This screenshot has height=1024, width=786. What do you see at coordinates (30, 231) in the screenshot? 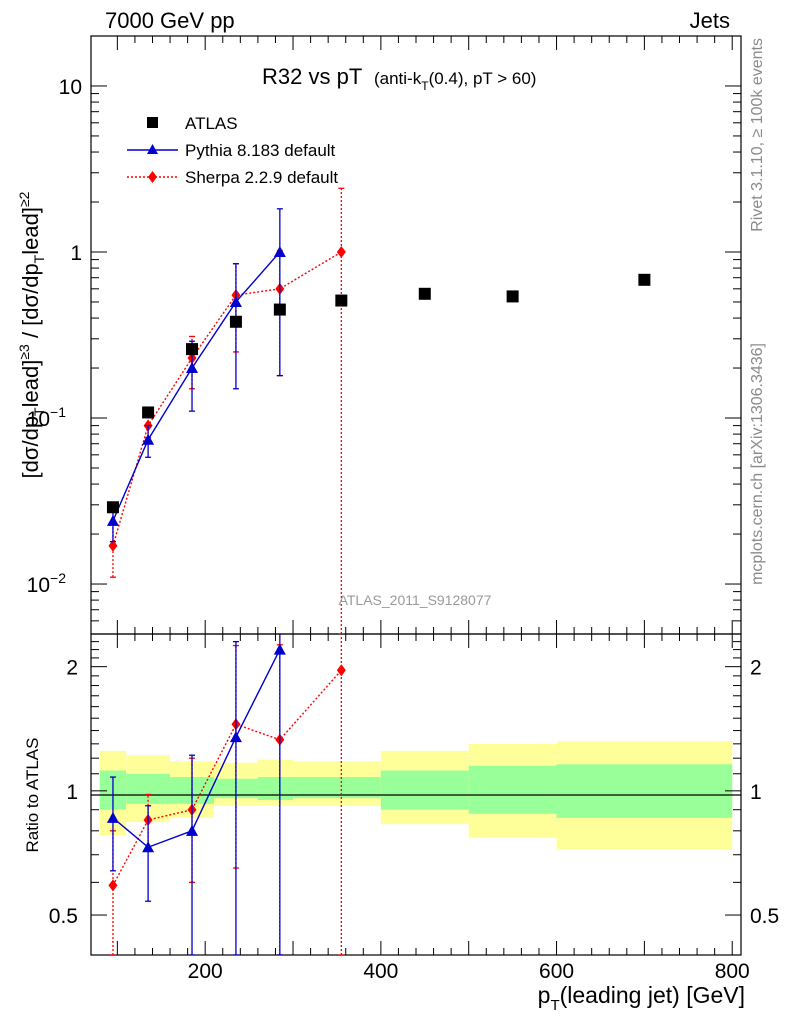
I see `ylabel-part-e: lead]` at bounding box center [30, 231].